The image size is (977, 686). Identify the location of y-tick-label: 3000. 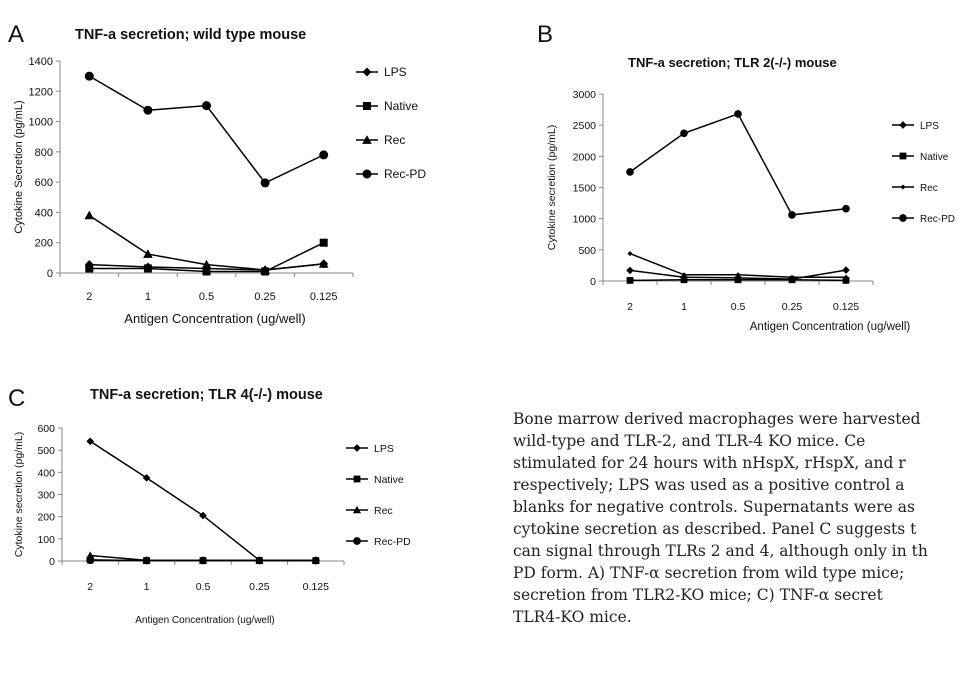
(585, 95).